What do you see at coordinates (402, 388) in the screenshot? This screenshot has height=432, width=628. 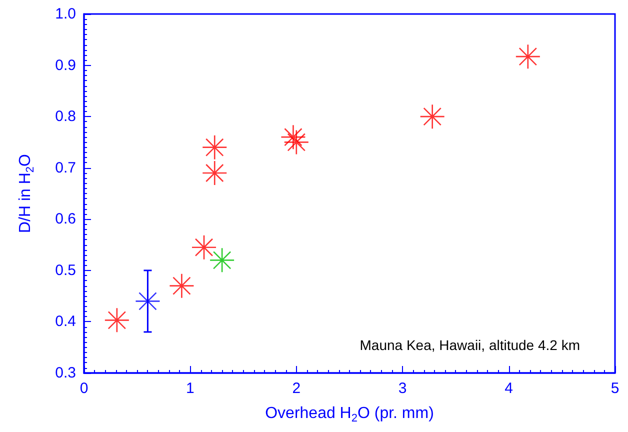 I see `x-tick-label: 3` at bounding box center [402, 388].